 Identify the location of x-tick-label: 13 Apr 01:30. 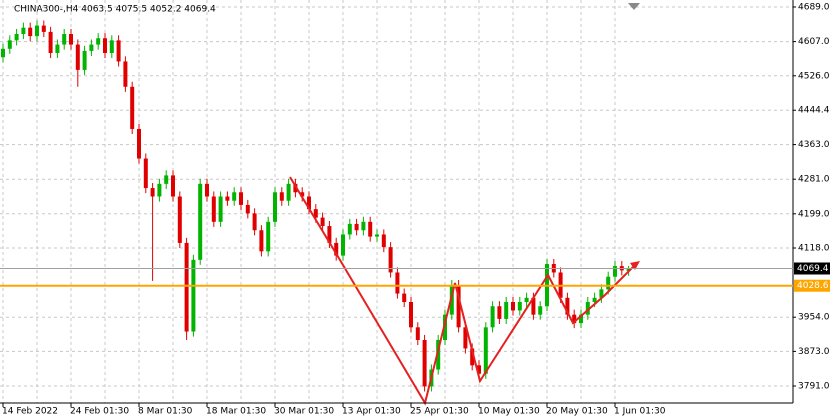
(371, 412).